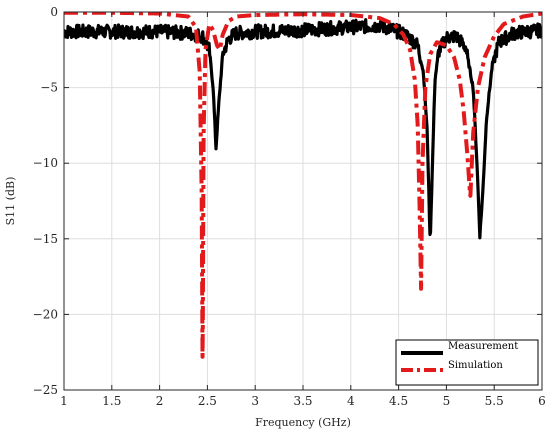 This screenshot has height=433, width=550. I want to click on y-axis-label: S11 (dB), so click(10, 201).